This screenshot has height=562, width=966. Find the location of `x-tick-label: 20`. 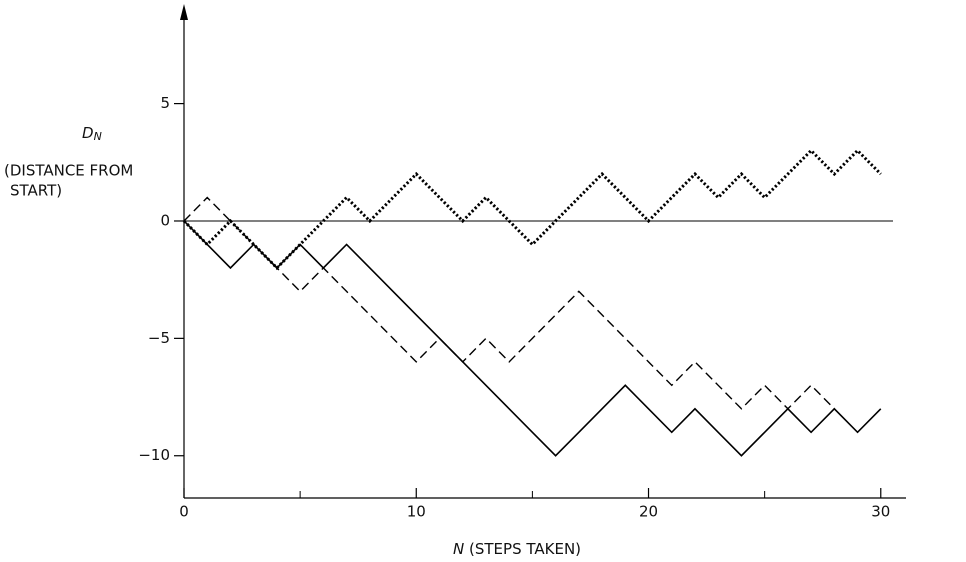

x-tick-label: 20 is located at coordinates (648, 512).